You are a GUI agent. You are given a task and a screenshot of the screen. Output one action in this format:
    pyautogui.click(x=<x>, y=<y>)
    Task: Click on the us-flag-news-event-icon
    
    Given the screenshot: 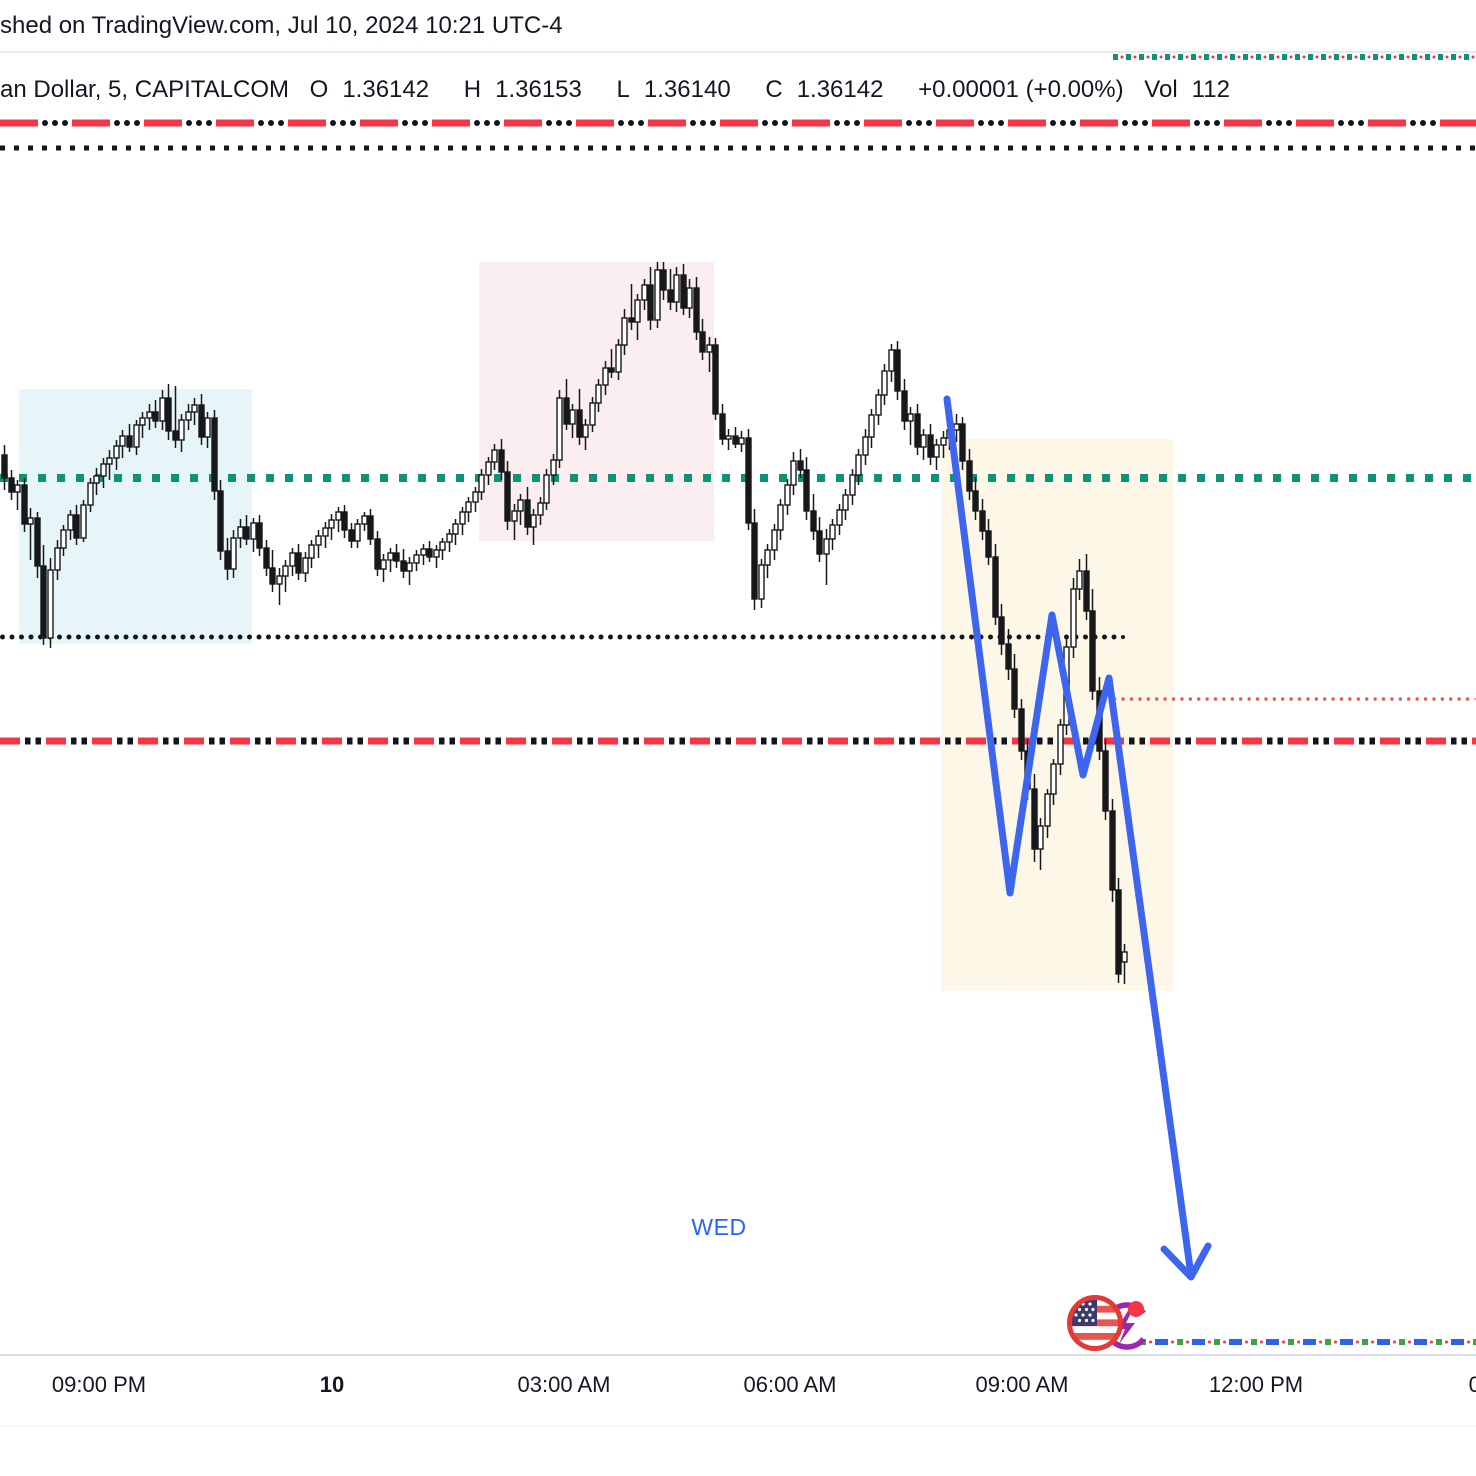 What is the action you would take?
    pyautogui.click(x=1106, y=1323)
    